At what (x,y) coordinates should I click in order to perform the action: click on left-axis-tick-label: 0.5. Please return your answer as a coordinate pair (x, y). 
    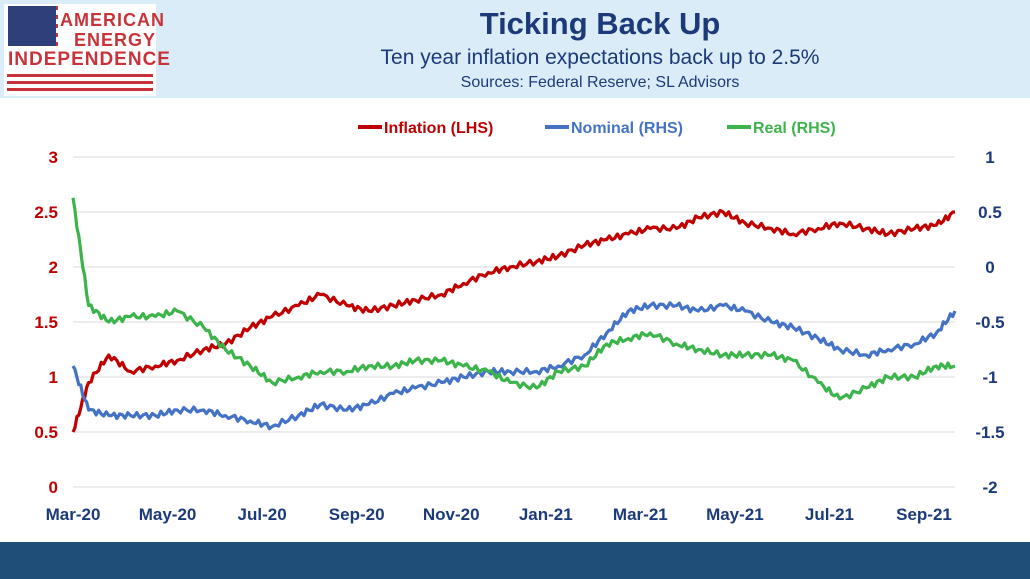
    Looking at the image, I should click on (46, 432).